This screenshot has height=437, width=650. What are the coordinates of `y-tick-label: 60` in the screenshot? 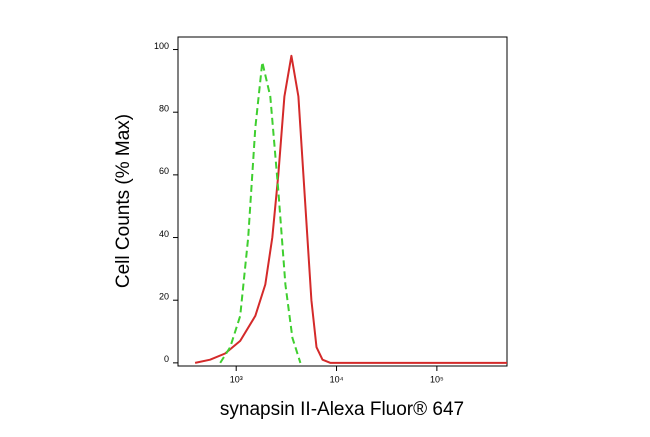 It's located at (164, 171).